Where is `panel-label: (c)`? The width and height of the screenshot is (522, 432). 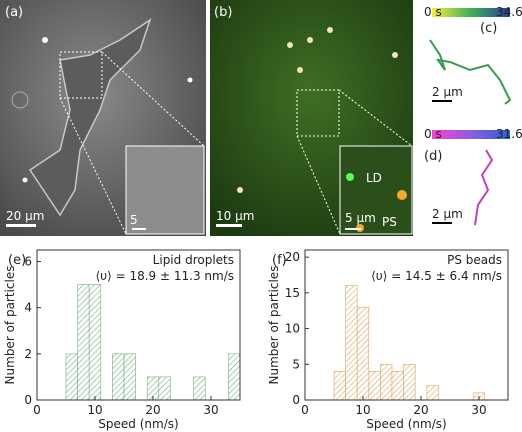
panel-label: (c) is located at coordinates (488, 28).